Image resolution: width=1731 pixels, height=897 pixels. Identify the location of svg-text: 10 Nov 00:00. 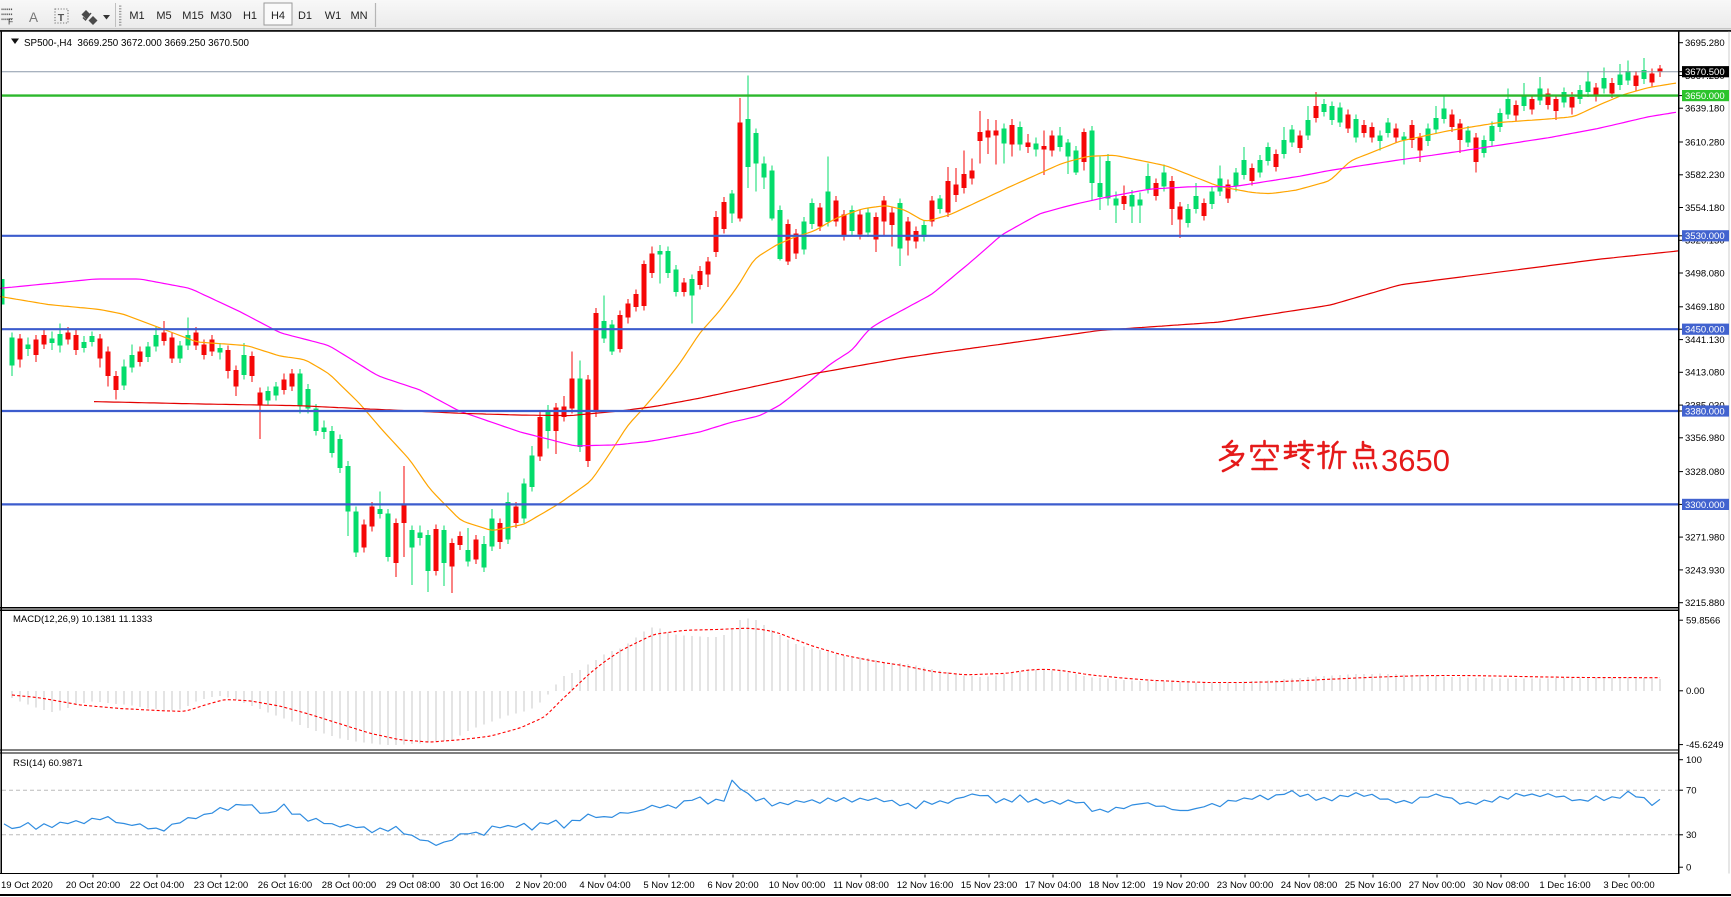
(797, 885).